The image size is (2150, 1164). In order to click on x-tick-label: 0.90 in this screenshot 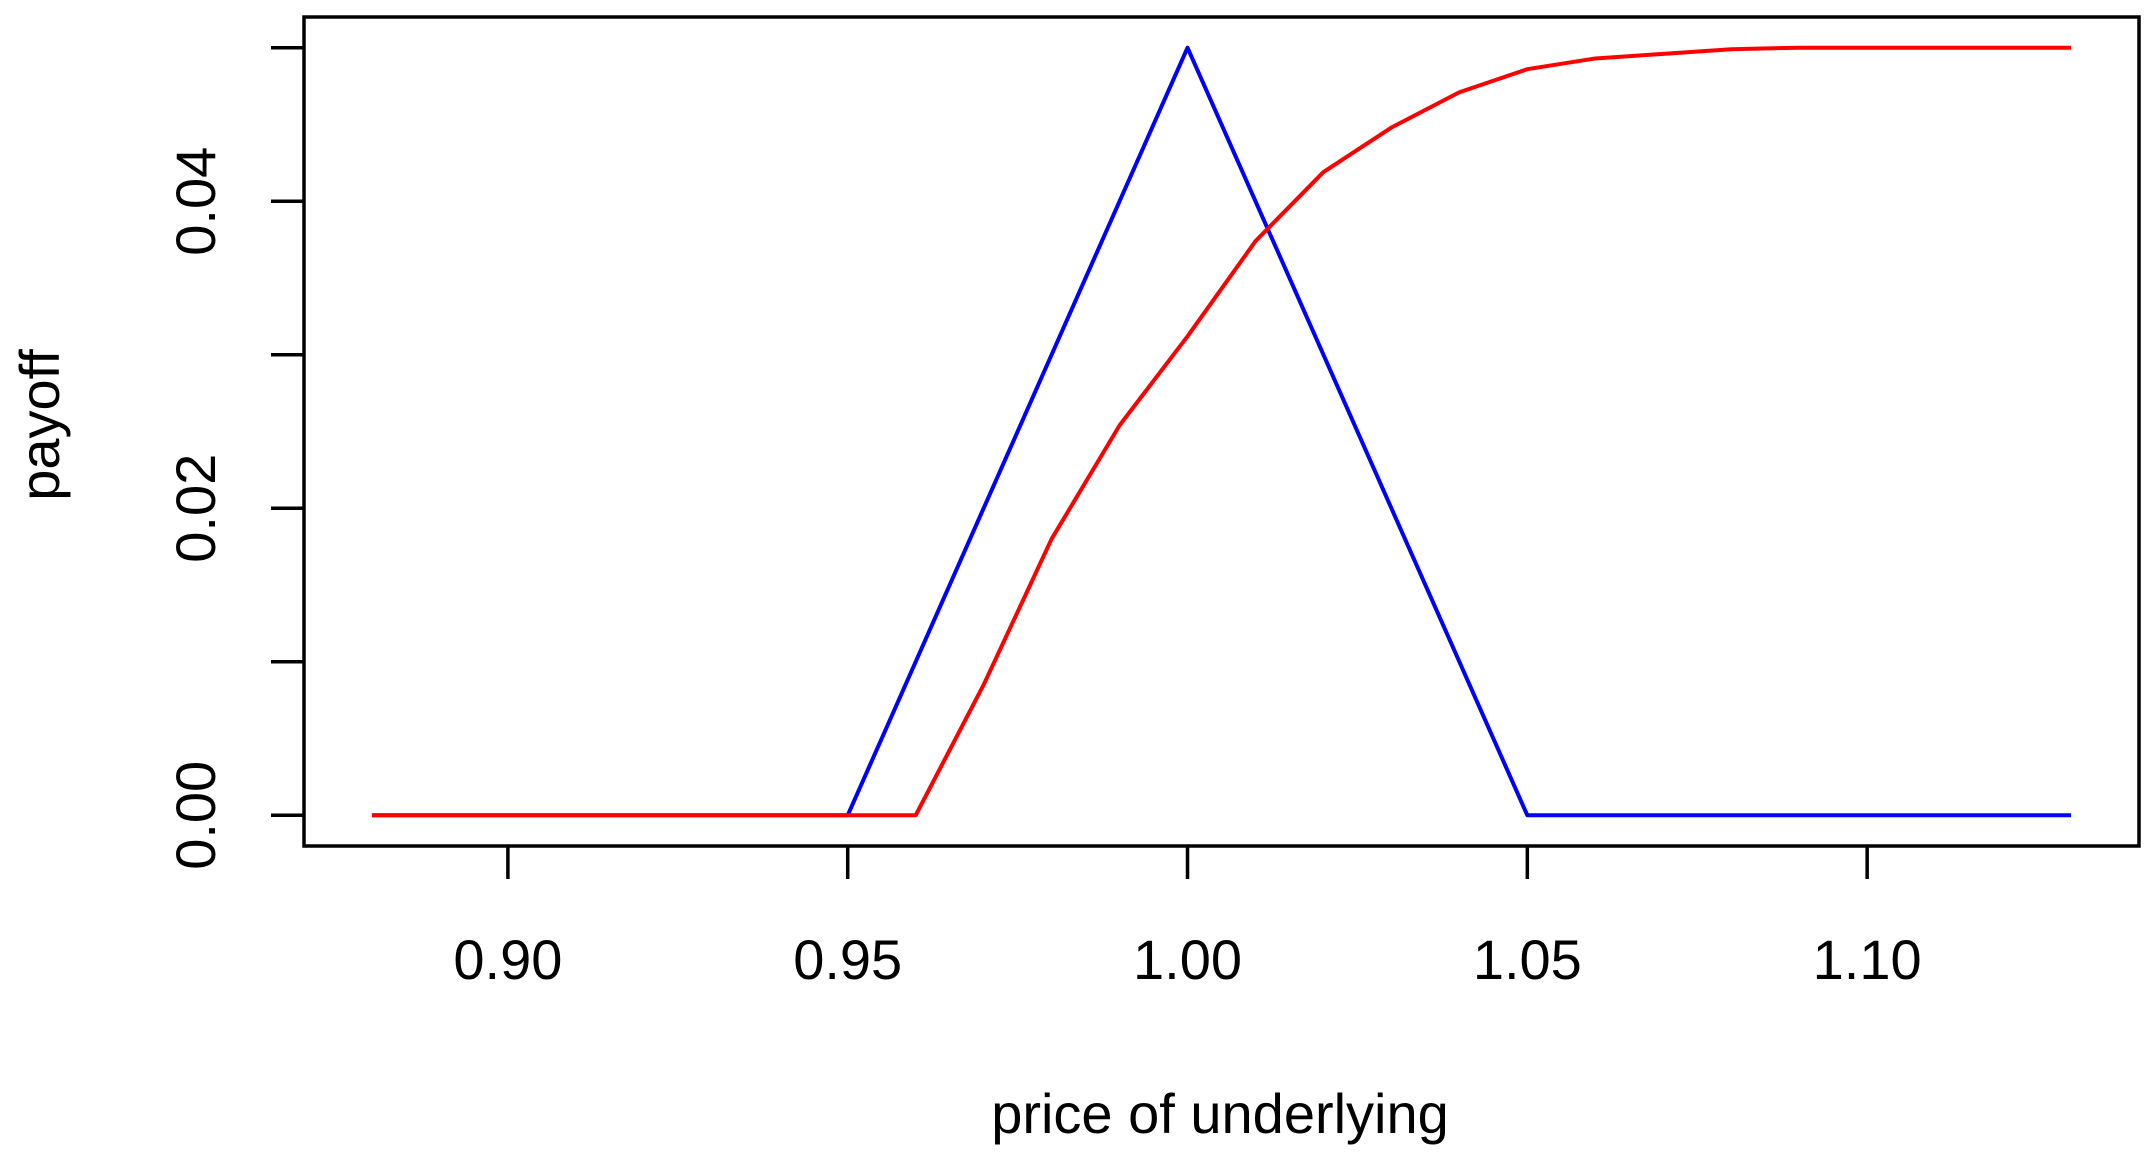, I will do `click(507, 959)`.